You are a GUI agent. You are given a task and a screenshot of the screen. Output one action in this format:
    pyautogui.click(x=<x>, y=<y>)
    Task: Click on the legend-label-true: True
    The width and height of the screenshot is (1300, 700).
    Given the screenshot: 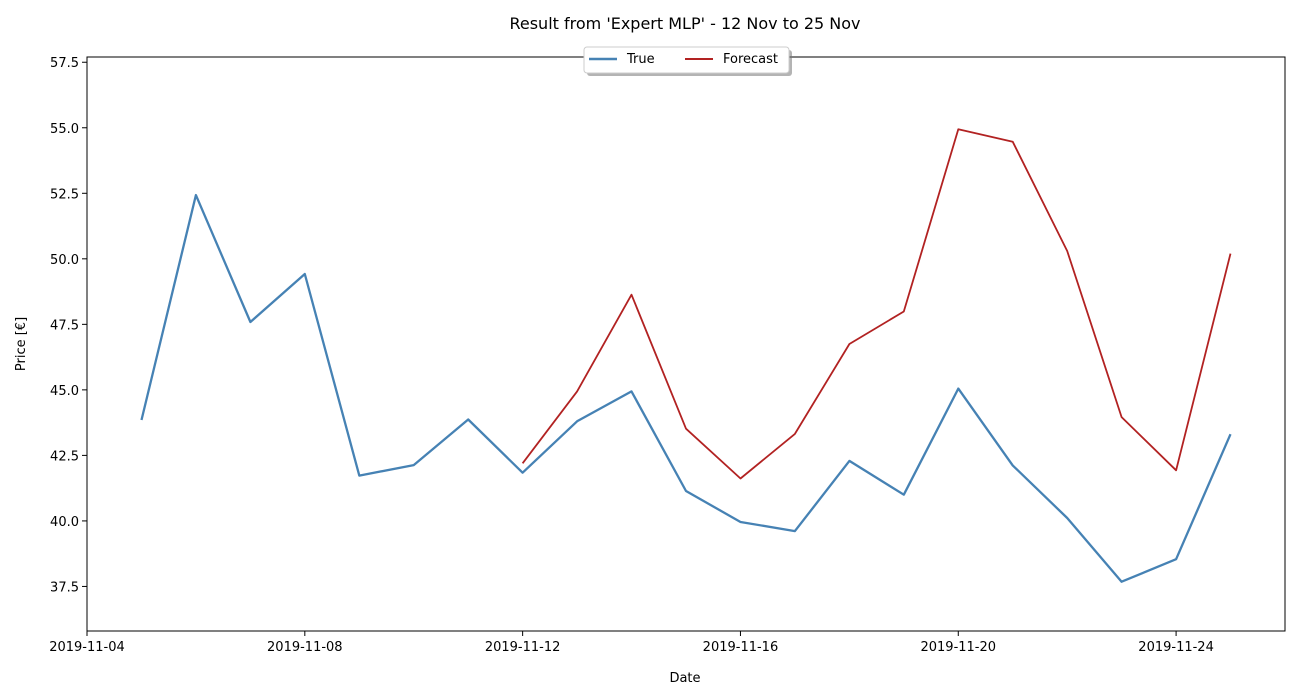 What is the action you would take?
    pyautogui.click(x=640, y=59)
    